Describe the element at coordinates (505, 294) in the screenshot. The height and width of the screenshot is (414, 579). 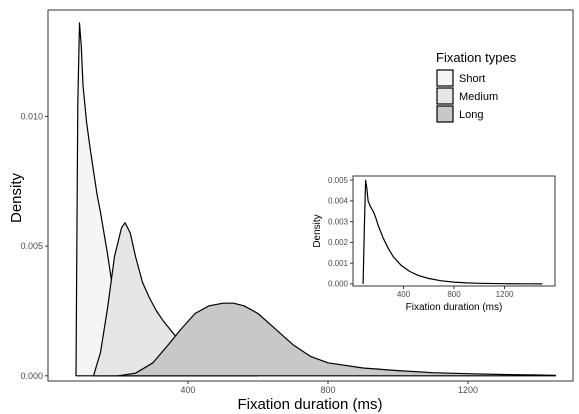
I see `inset-x-tick-label: 1200` at that location.